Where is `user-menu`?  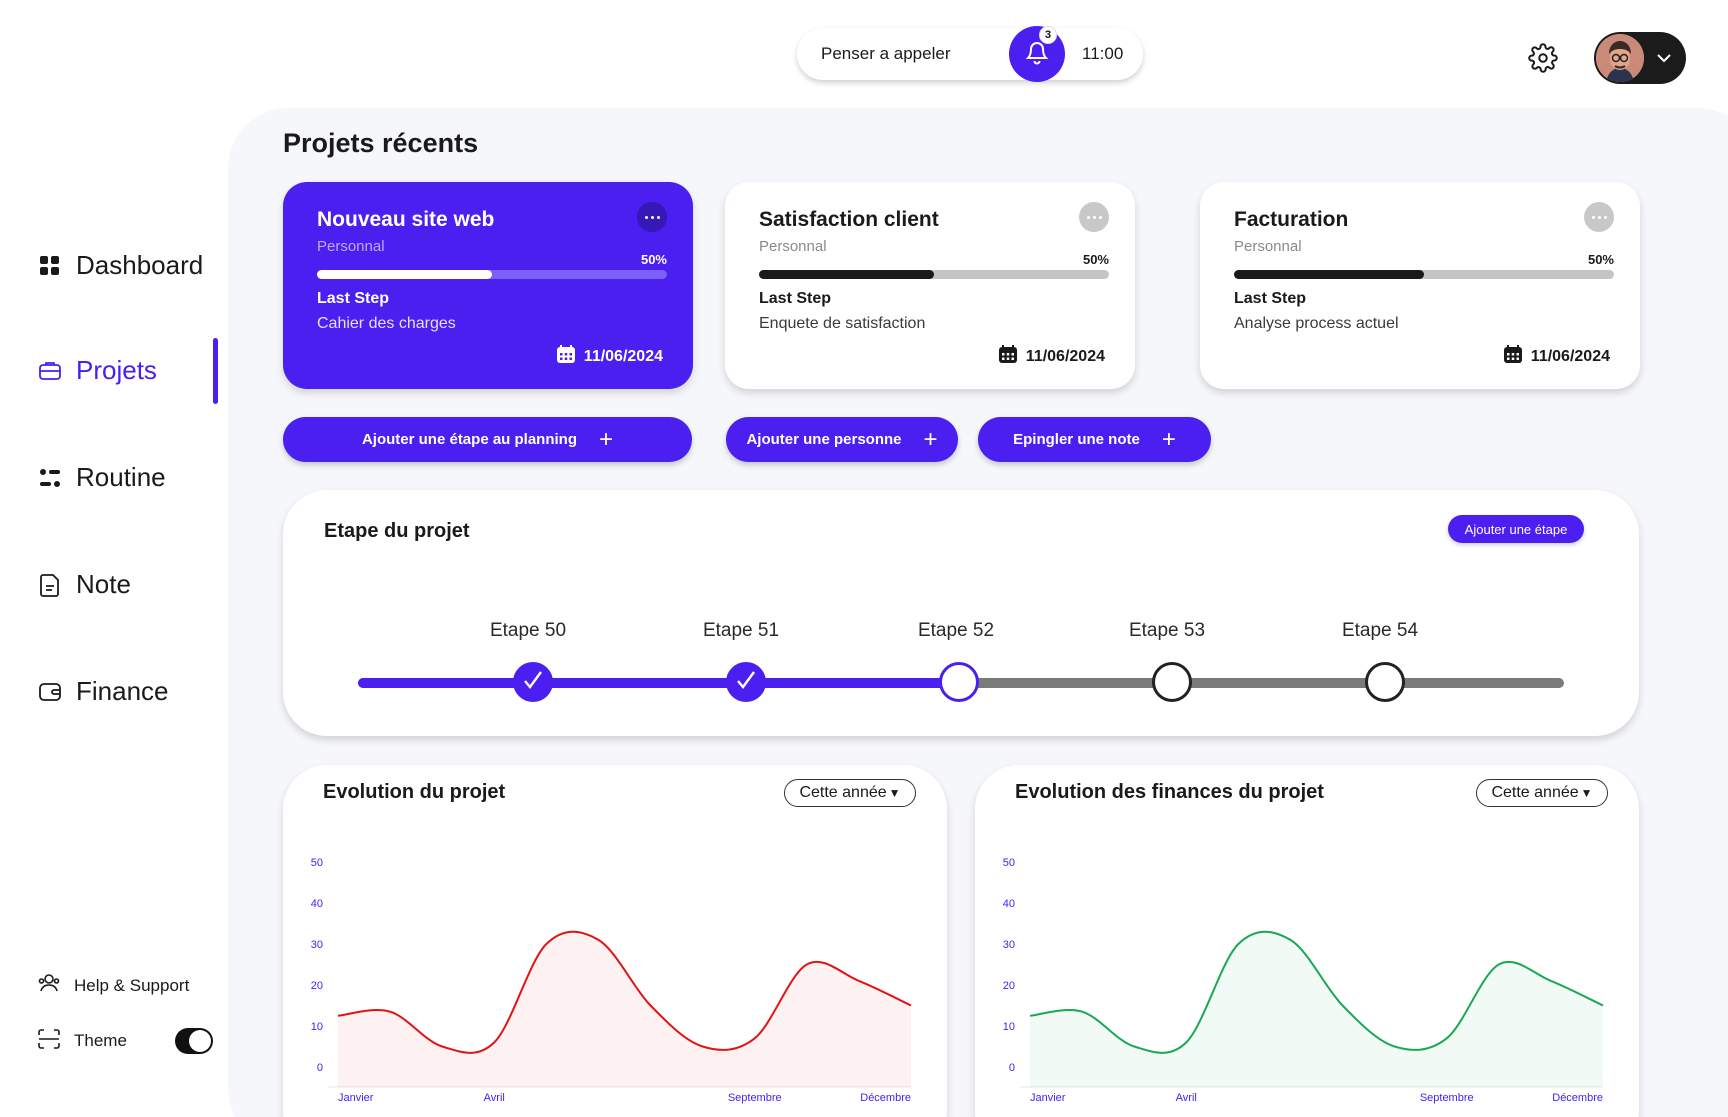 user-menu is located at coordinates (1640, 58).